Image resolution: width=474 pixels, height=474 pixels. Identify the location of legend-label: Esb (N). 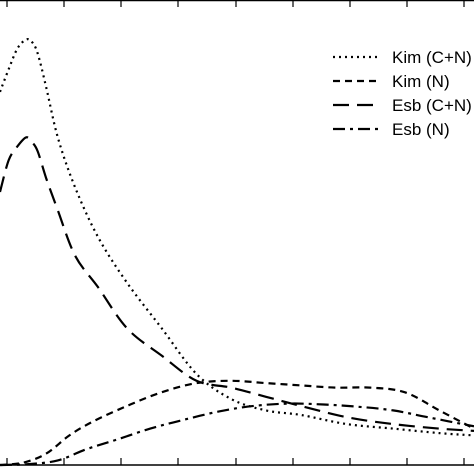
(421, 129).